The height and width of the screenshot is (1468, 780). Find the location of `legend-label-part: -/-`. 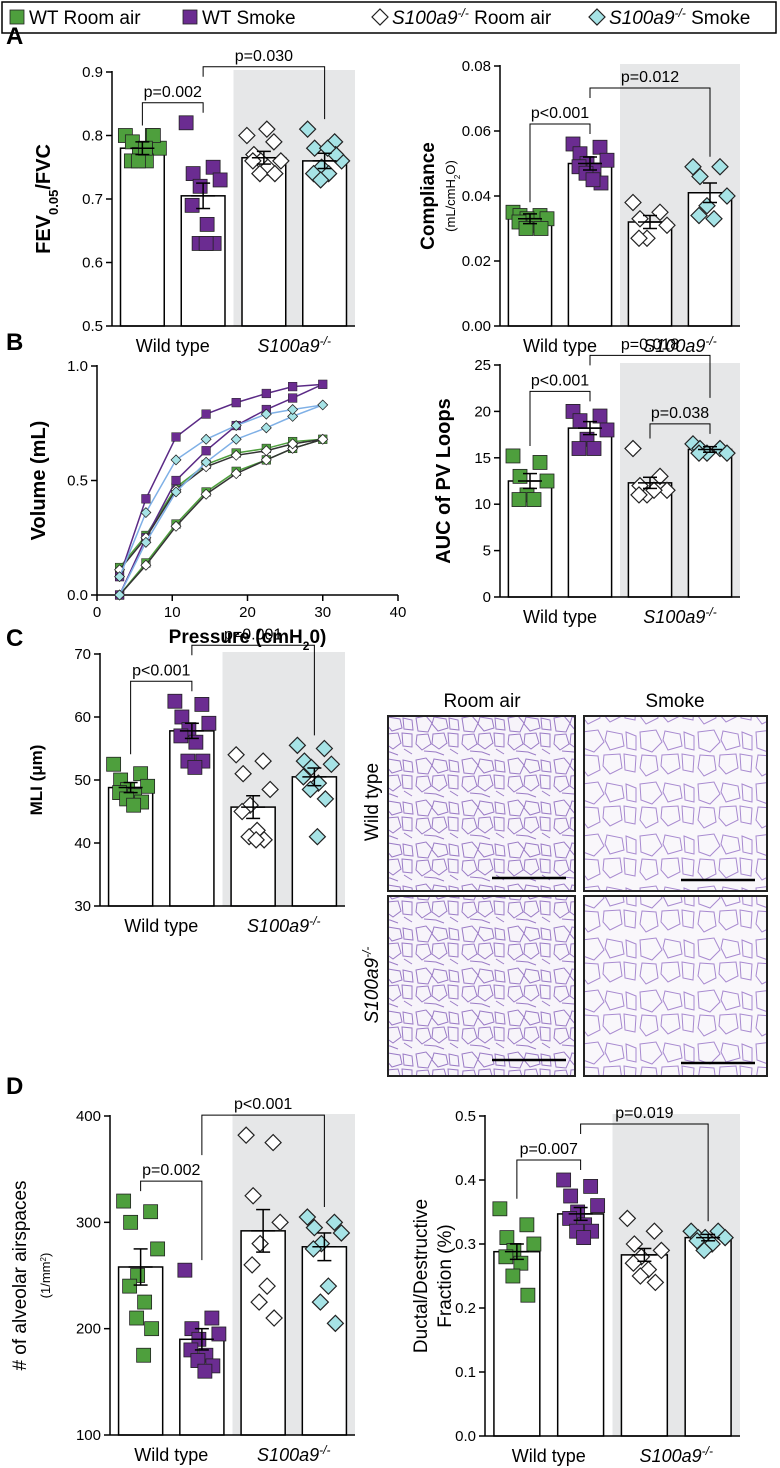

legend-label-part: -/- is located at coordinates (680, 13).